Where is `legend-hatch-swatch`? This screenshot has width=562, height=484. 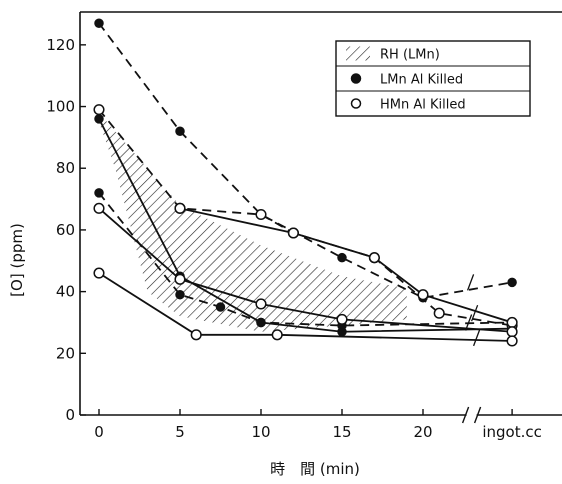 legend-hatch-swatch is located at coordinates (358, 53).